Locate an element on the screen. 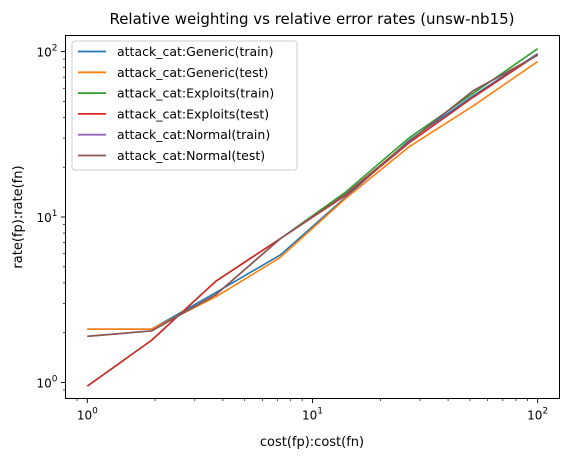 The height and width of the screenshot is (459, 570). y-axis-ticks: 10⁰ 10¹ 10² is located at coordinates (51, 217).